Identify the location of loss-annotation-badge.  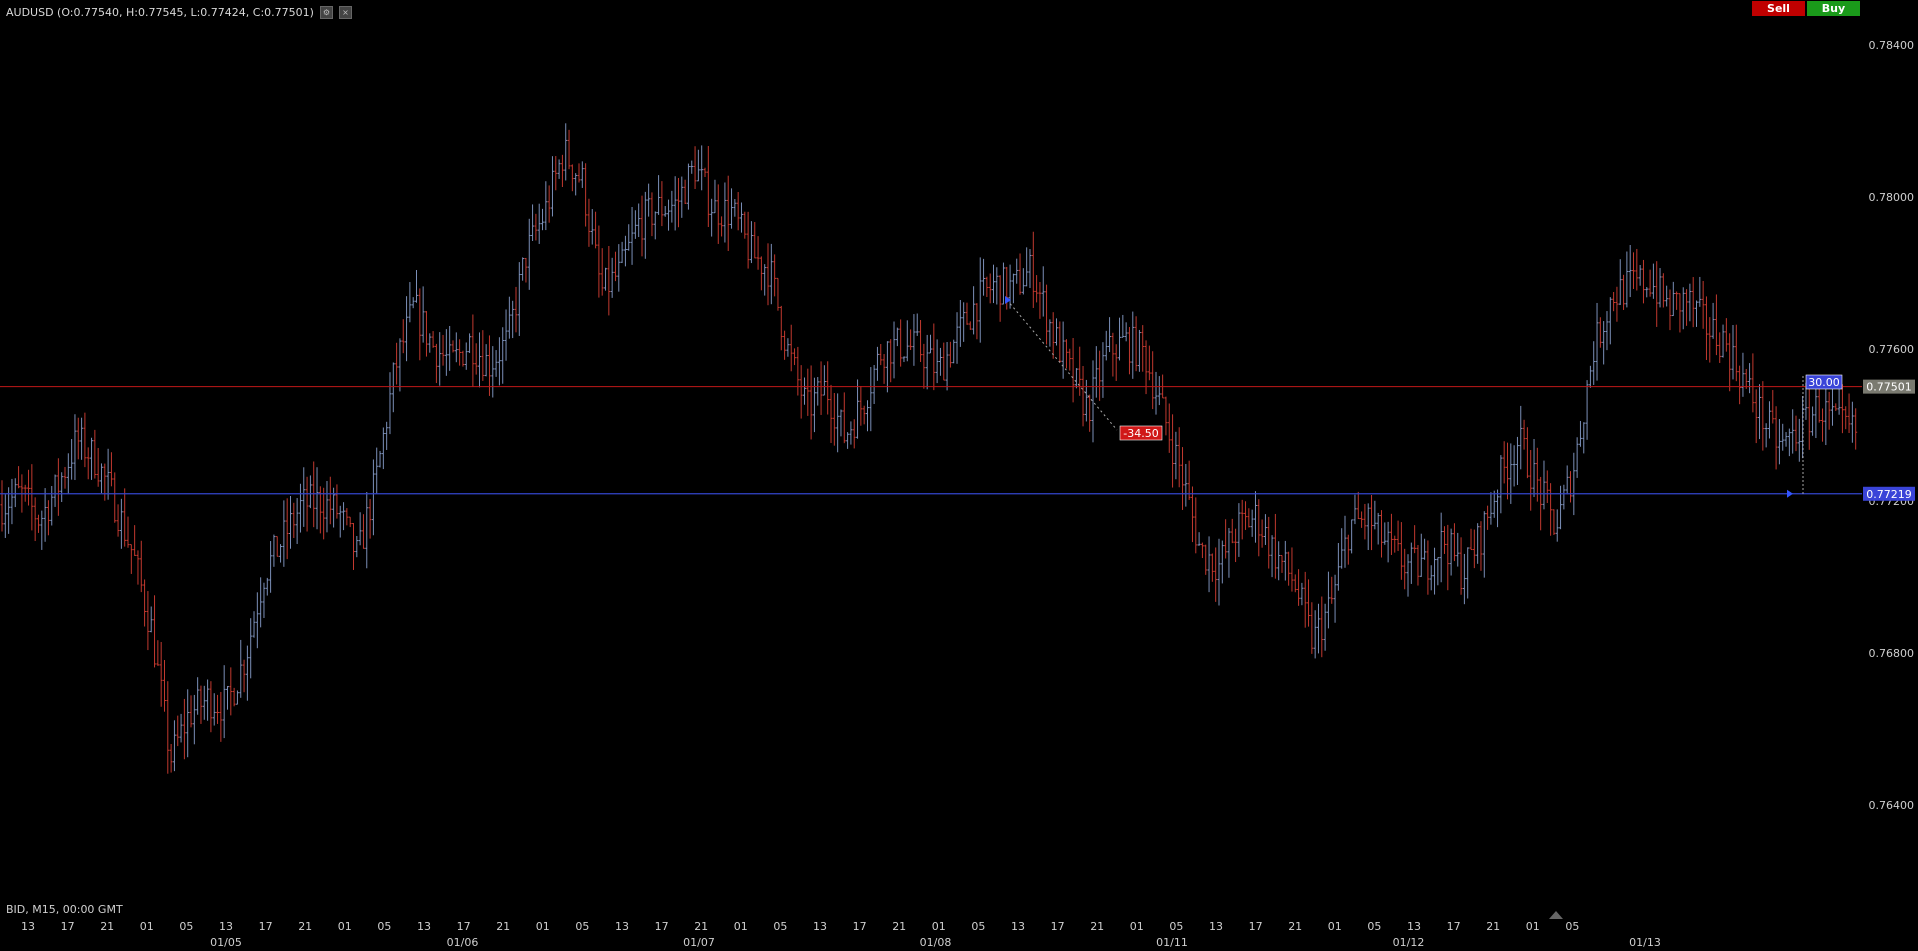
(1141, 433).